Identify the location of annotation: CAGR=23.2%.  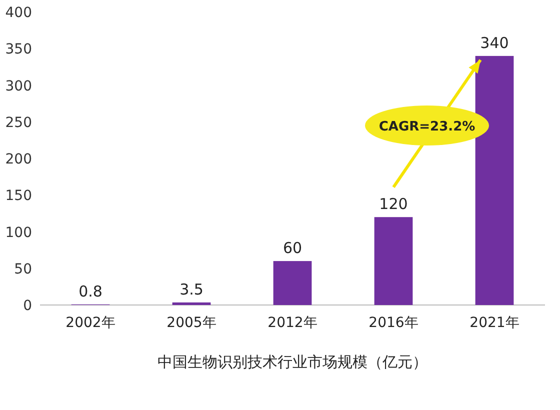
(427, 127).